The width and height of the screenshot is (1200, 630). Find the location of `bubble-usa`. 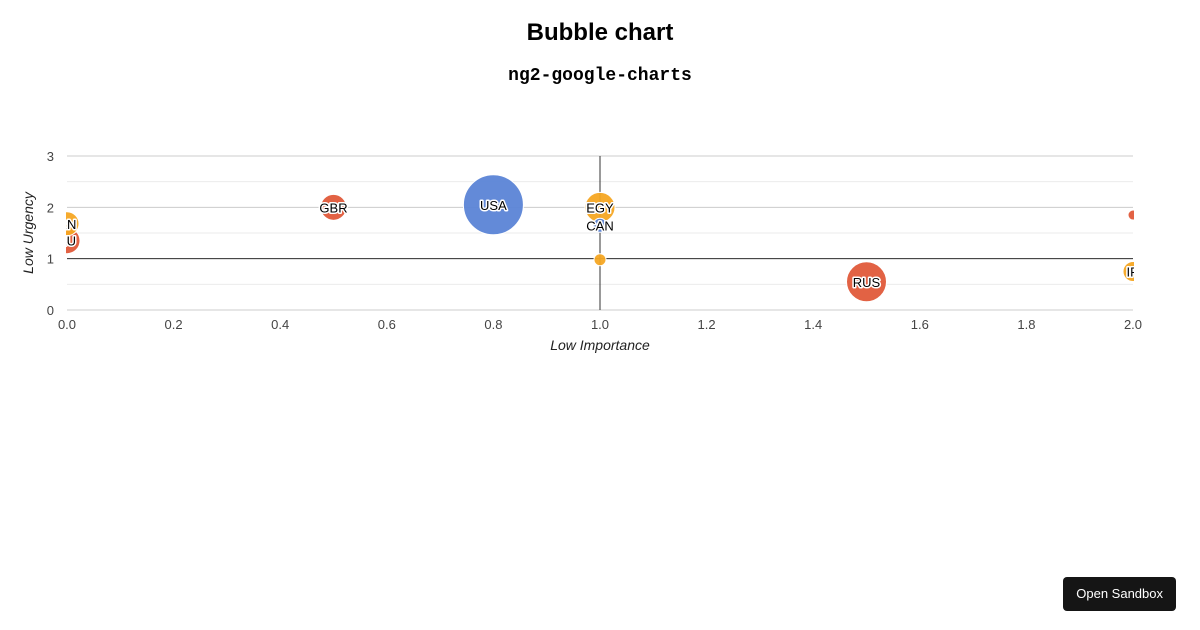

bubble-usa is located at coordinates (493, 205).